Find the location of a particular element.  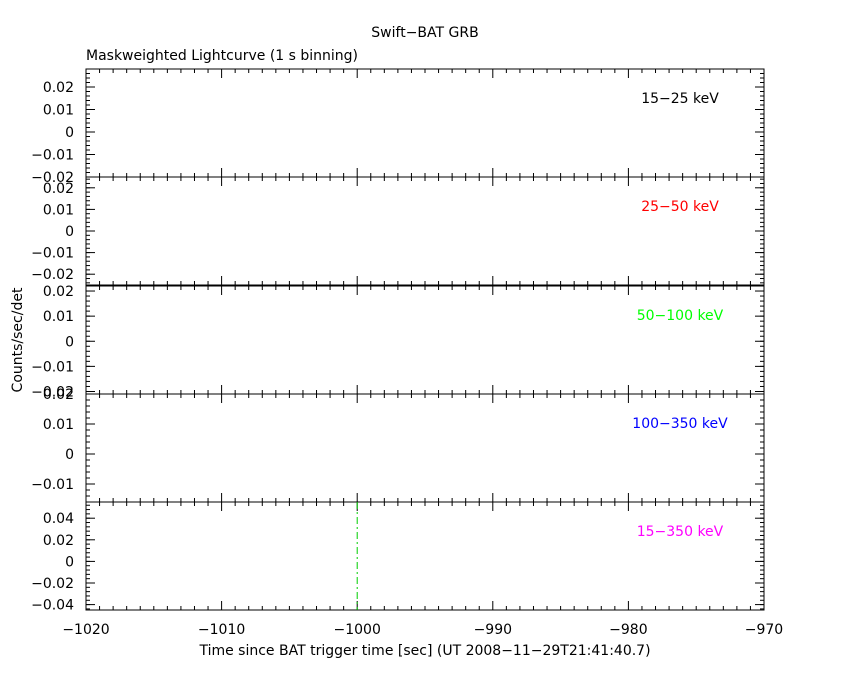

x-tick-label: −1000 is located at coordinates (357, 630).